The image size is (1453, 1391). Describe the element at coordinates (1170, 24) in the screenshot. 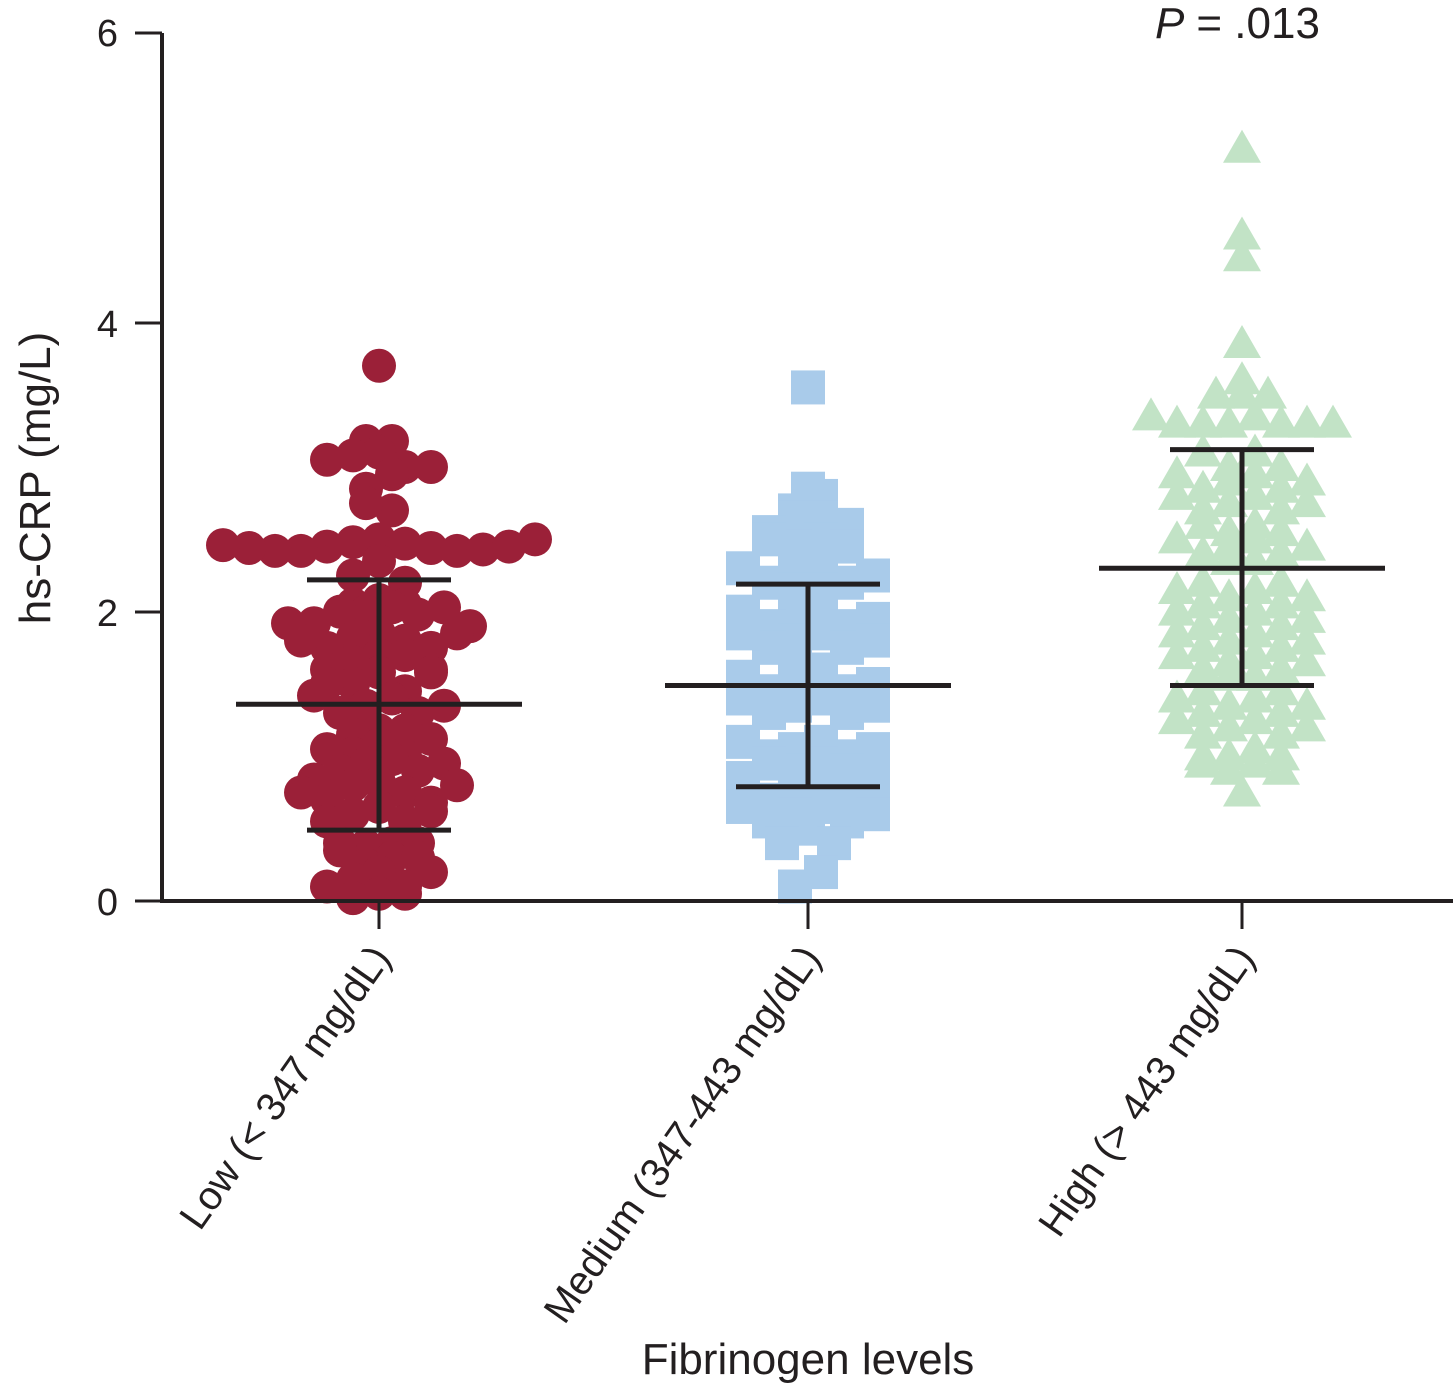

I see `p-label: P` at that location.